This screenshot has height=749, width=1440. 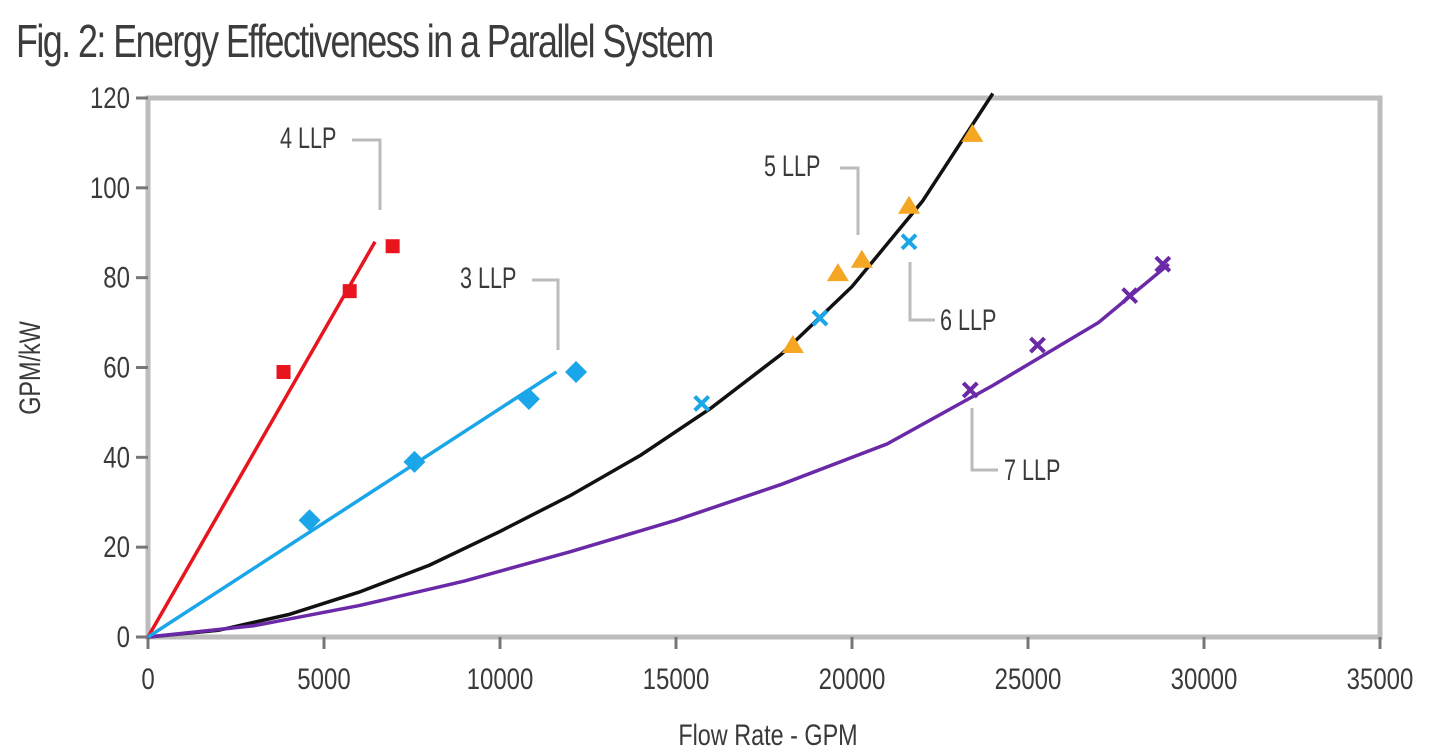 I want to click on y-tick-label: 0, so click(x=123, y=636).